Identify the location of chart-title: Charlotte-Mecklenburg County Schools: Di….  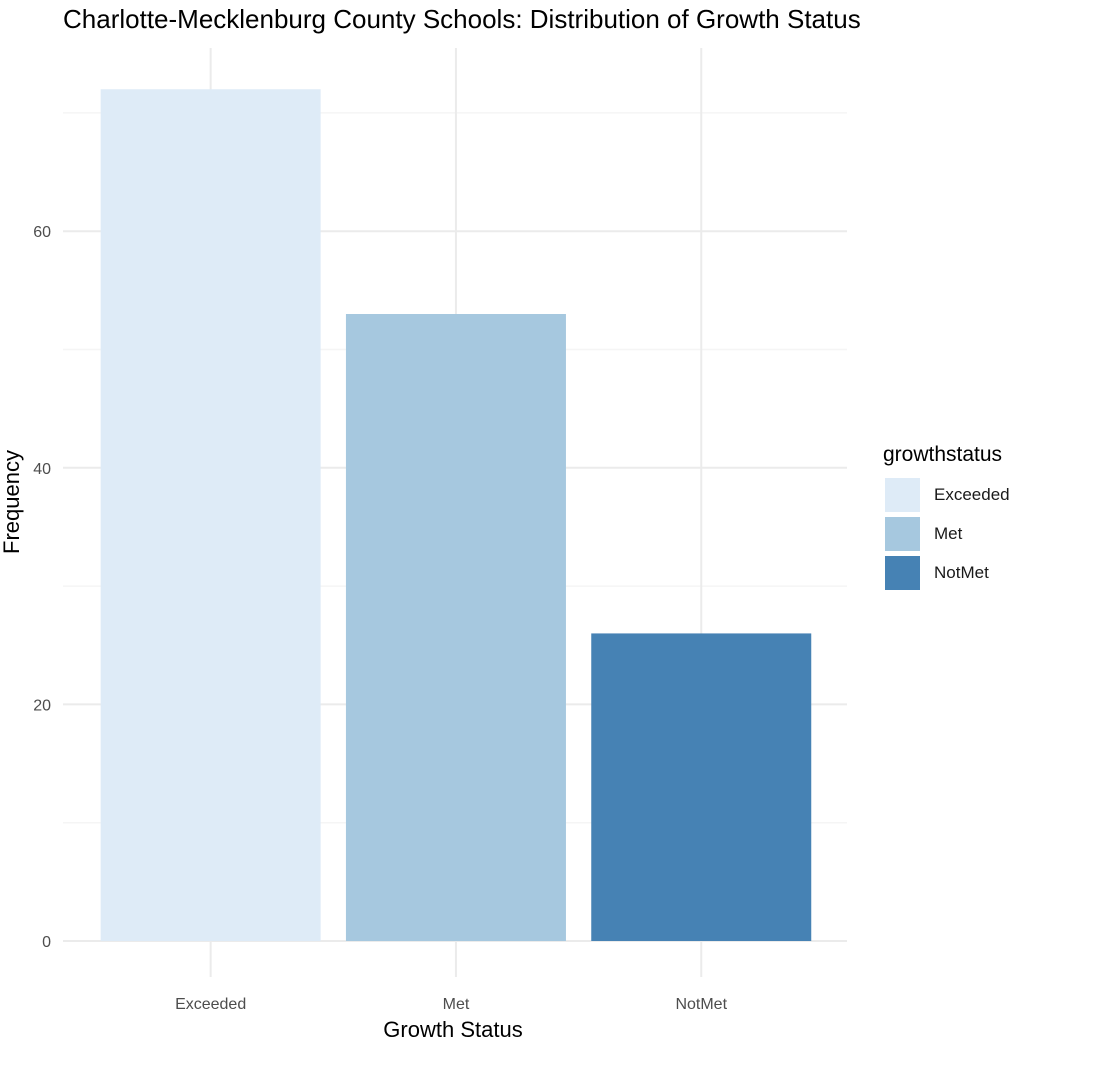
(462, 19).